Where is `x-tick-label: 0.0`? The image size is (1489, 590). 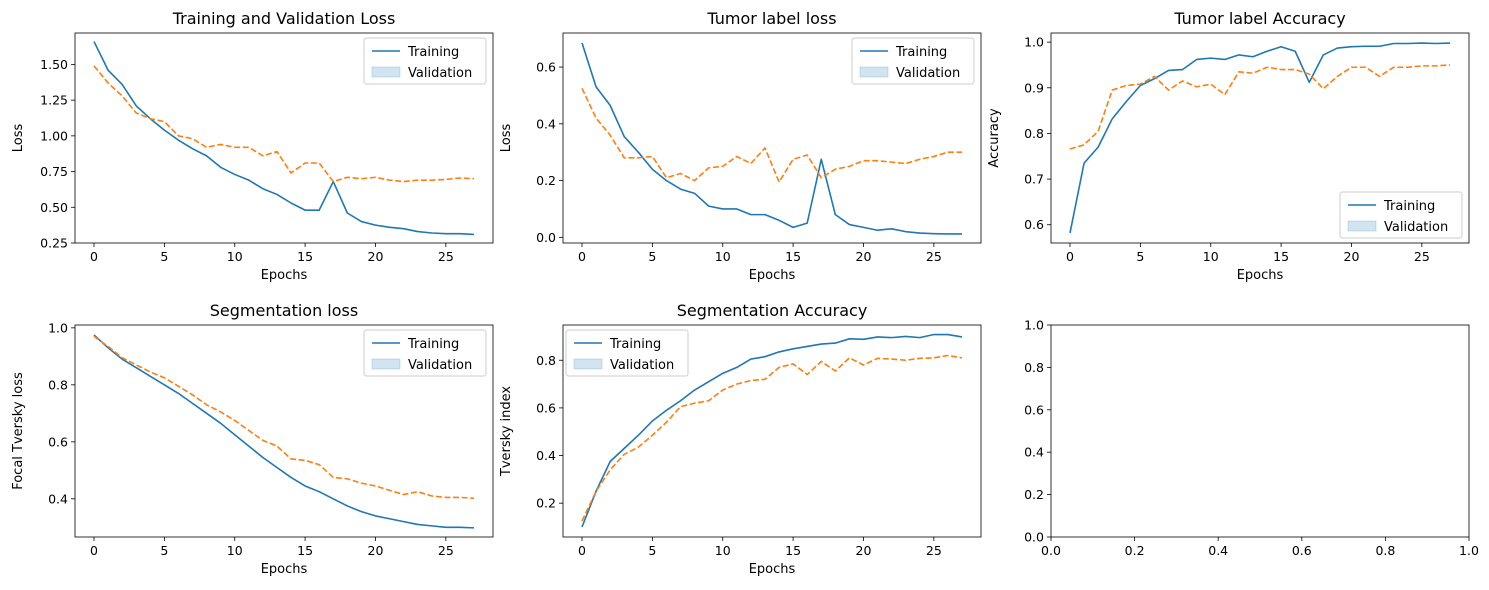 x-tick-label: 0.0 is located at coordinates (1051, 550).